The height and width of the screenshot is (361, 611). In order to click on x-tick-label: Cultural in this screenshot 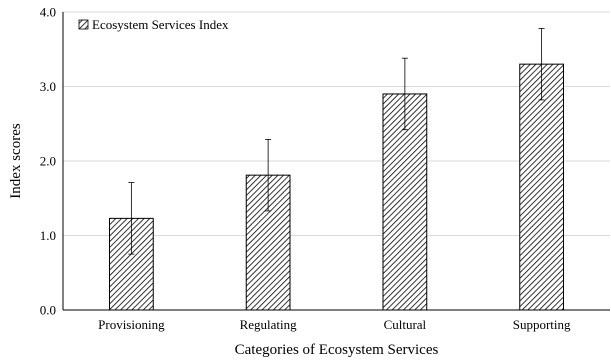, I will do `click(405, 324)`.